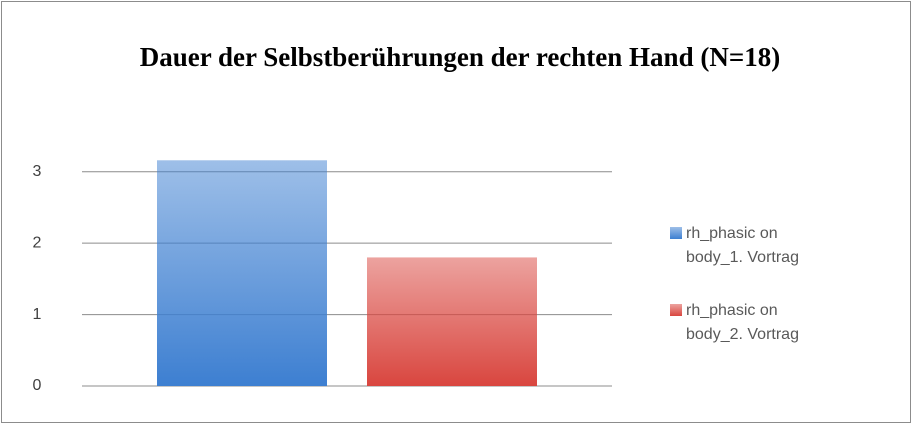  I want to click on y-tick-label: 1, so click(37, 314).